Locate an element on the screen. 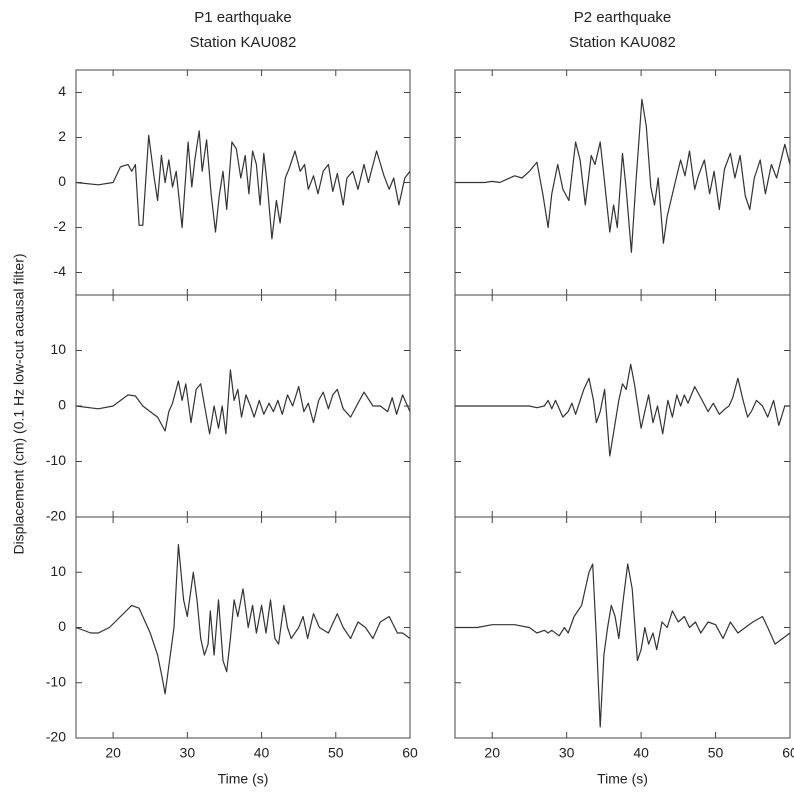  y-tick-label: -2 is located at coordinates (60, 226).